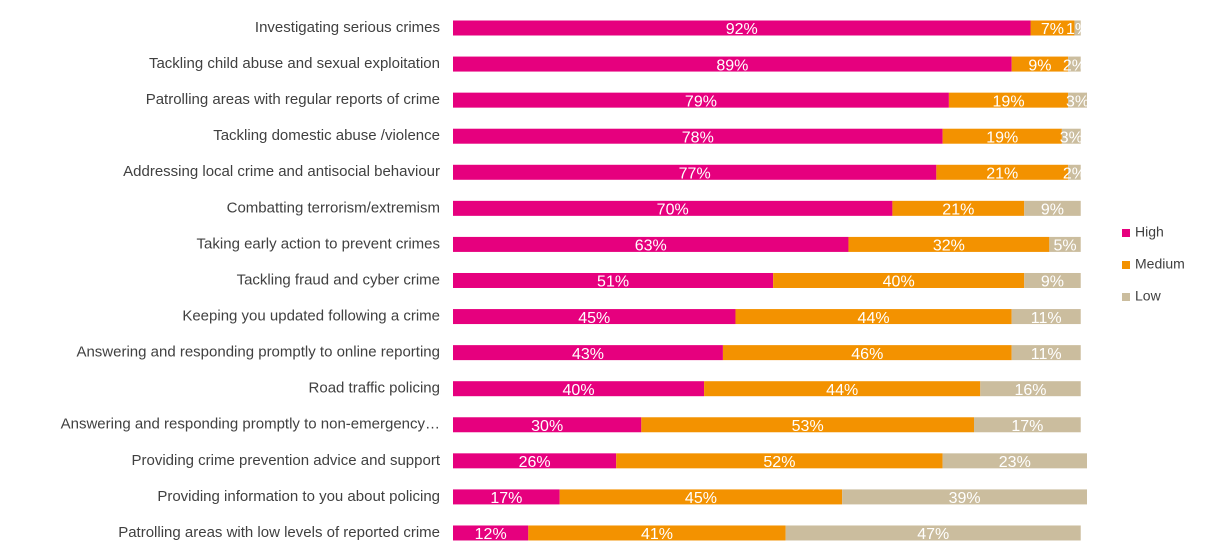  Describe the element at coordinates (1160, 264) in the screenshot. I see `legend-label: Medium` at that location.